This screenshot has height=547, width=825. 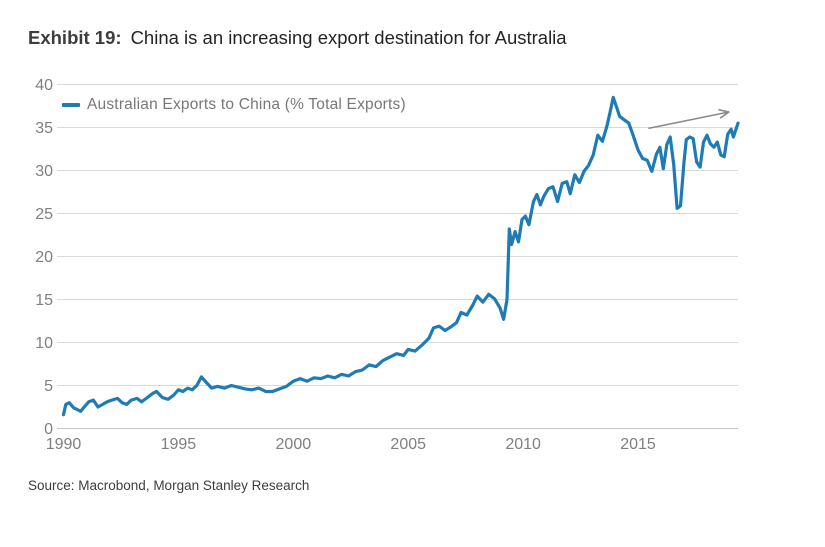 What do you see at coordinates (64, 444) in the screenshot?
I see `x-axis-tick-label: 1990` at bounding box center [64, 444].